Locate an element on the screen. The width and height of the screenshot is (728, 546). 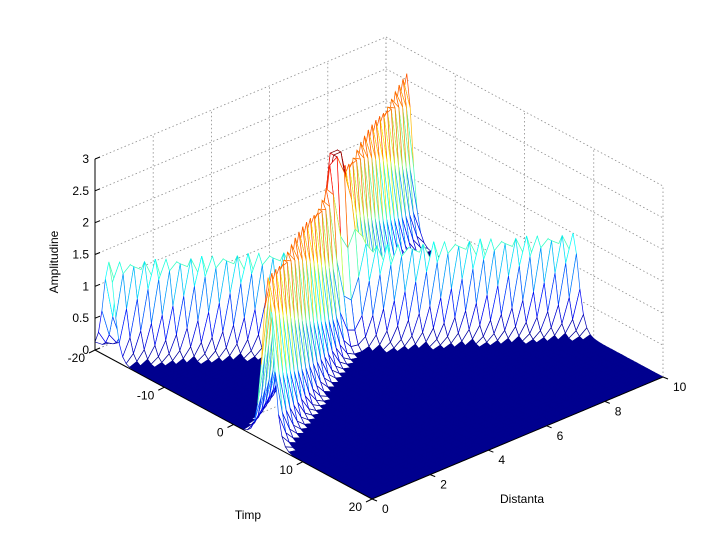
z-tick-label: 2 is located at coordinates (85, 223).